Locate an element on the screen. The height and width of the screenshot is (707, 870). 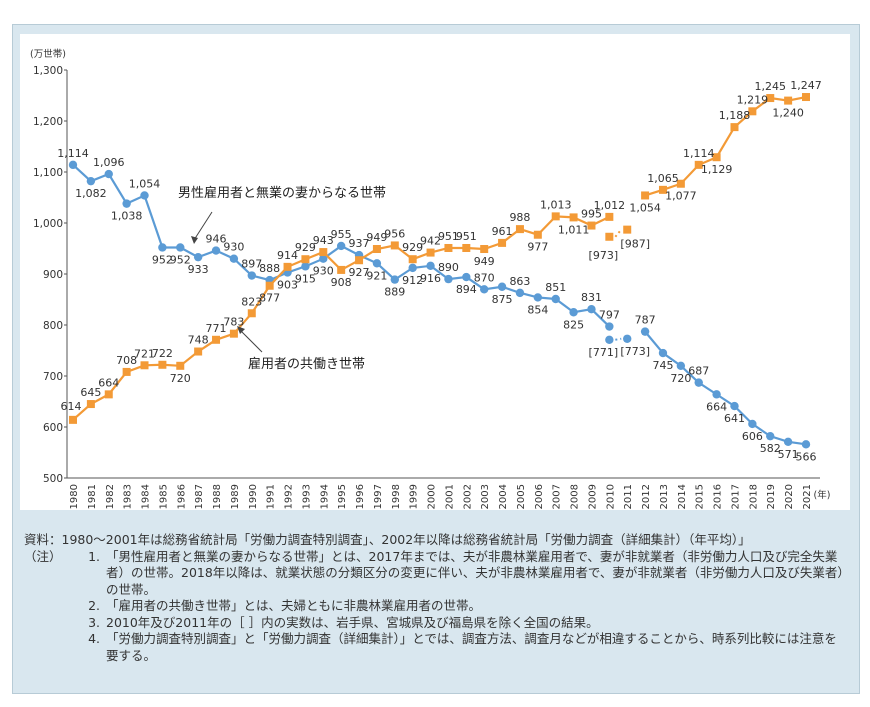
note-item: 2. 「雇用者の共働き世帯」とは、夫婦ともに非農林業雇用者の世帯。 is located at coordinates (434, 606).